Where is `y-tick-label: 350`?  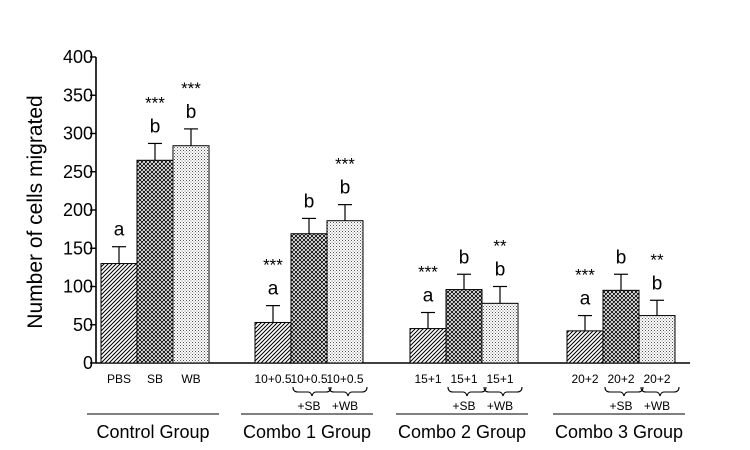
y-tick-label: 350 is located at coordinates (78, 95).